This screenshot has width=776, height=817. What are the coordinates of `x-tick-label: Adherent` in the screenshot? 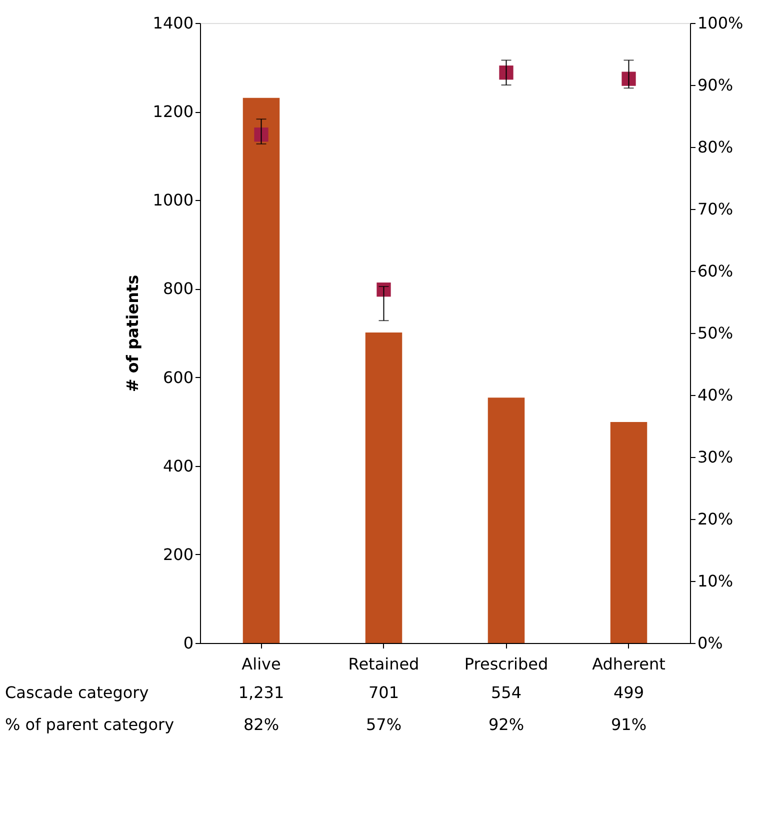 It's located at (629, 664).